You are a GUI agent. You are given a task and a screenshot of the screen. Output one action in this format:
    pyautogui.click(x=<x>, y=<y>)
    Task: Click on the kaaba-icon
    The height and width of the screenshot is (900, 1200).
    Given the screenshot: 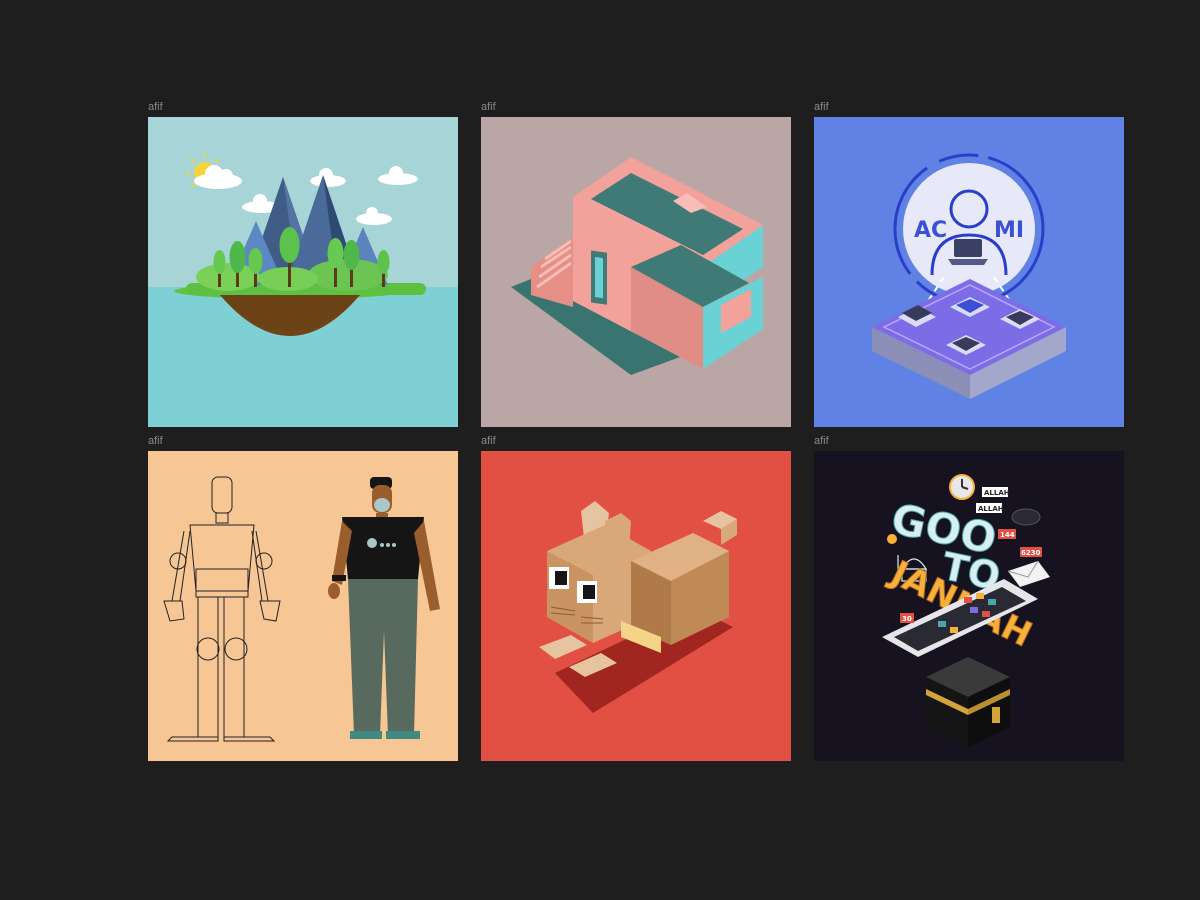 What is the action you would take?
    pyautogui.click(x=968, y=702)
    